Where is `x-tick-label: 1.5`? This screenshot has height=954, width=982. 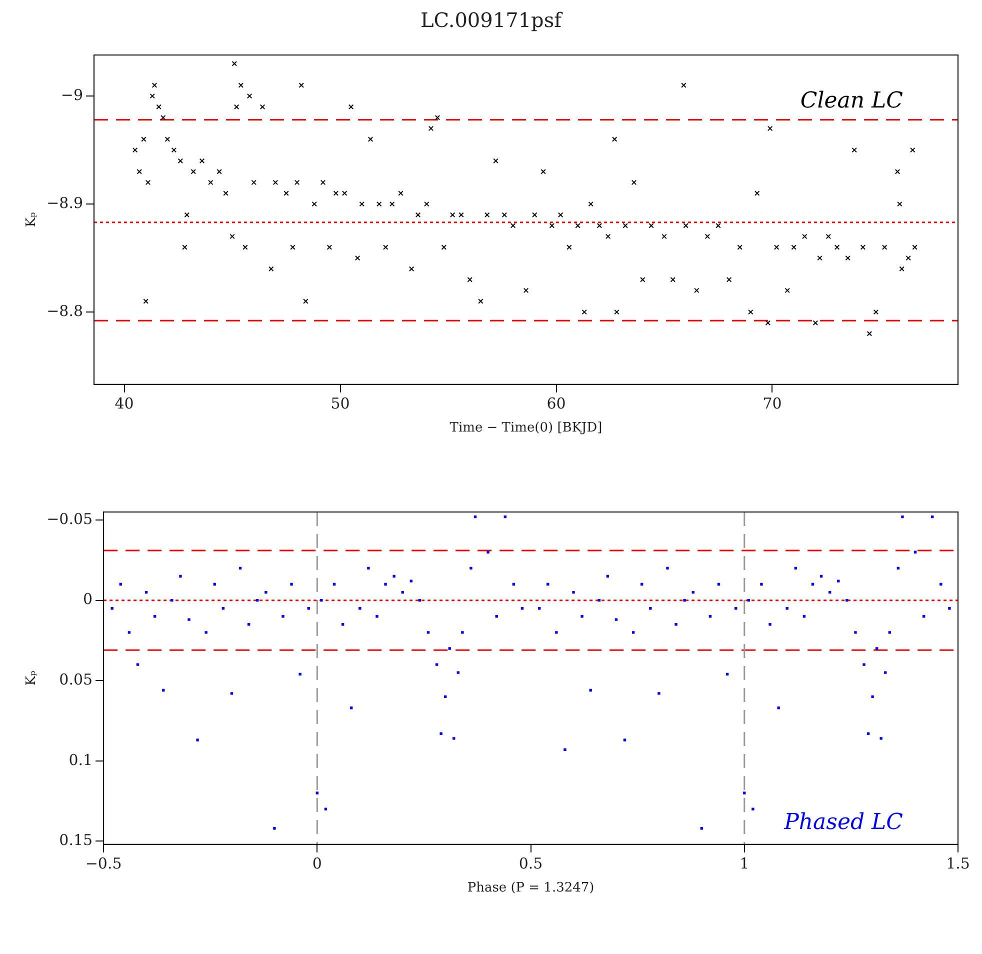
x-tick-label: 1.5 is located at coordinates (958, 863).